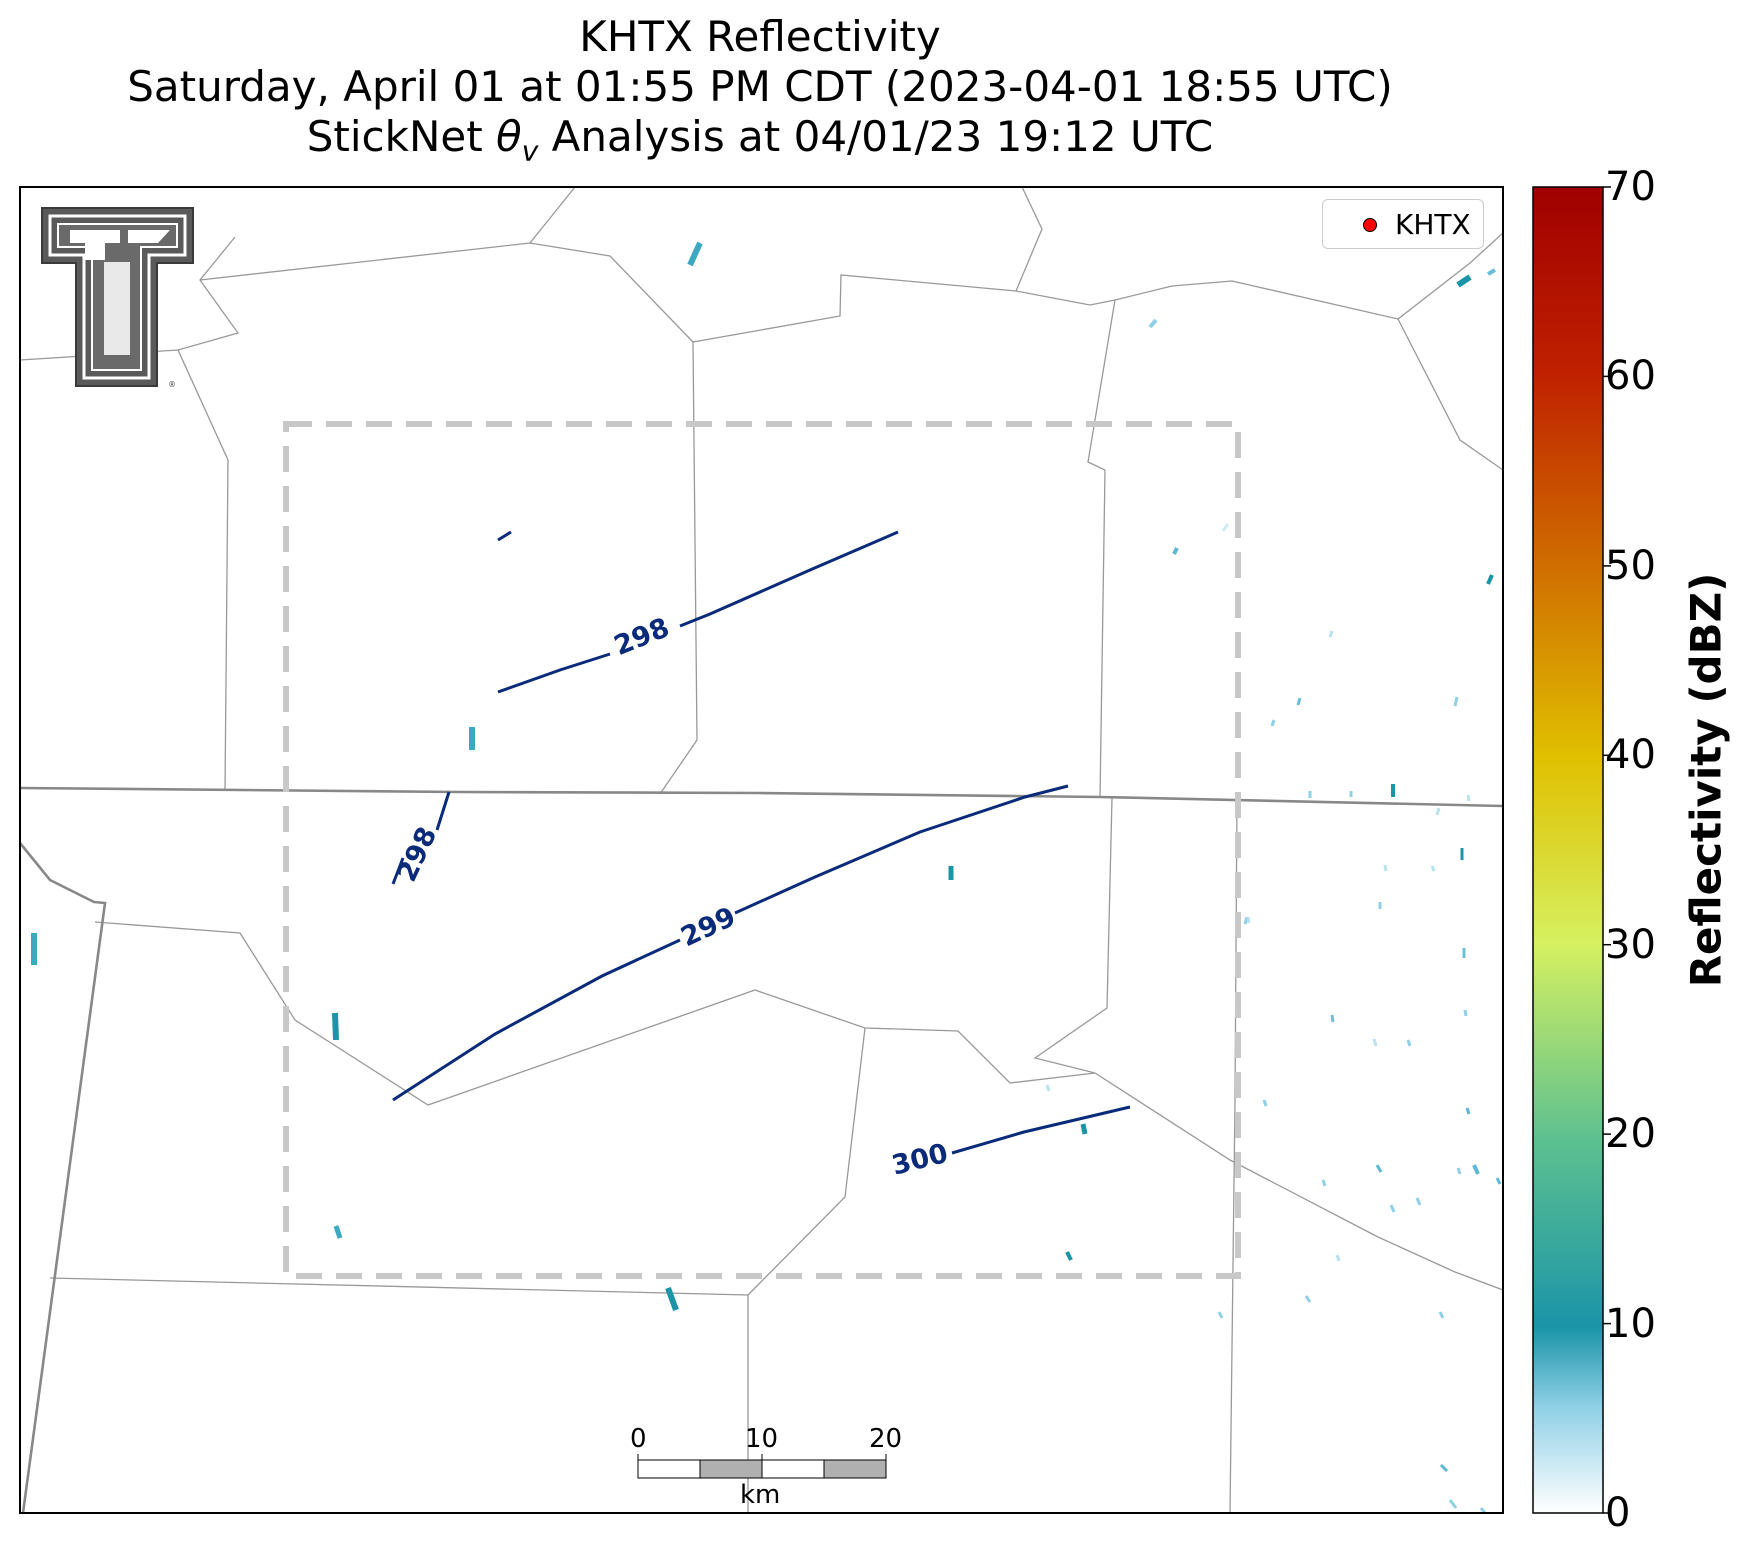 The image size is (1738, 1551). I want to click on title-line-3-prefix: StickNet, so click(401, 136).